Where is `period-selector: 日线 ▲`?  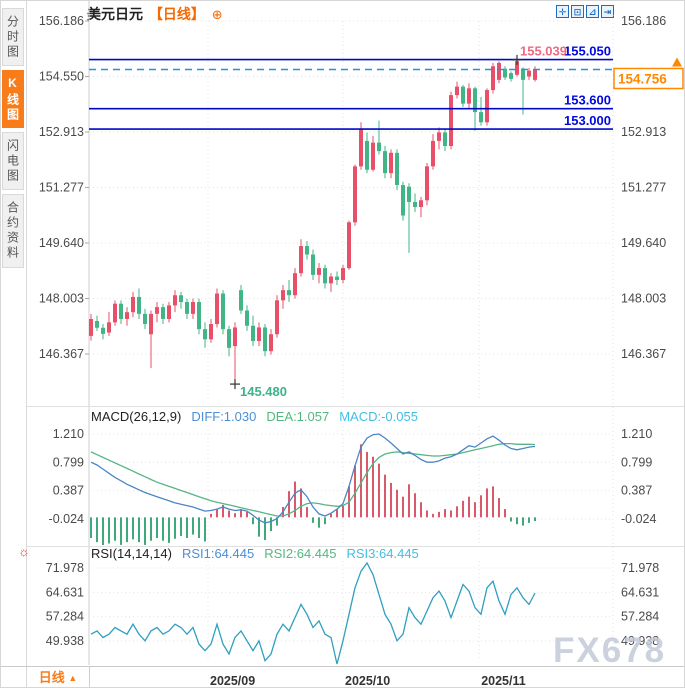
period-selector: 日线 ▲ is located at coordinates (58, 677).